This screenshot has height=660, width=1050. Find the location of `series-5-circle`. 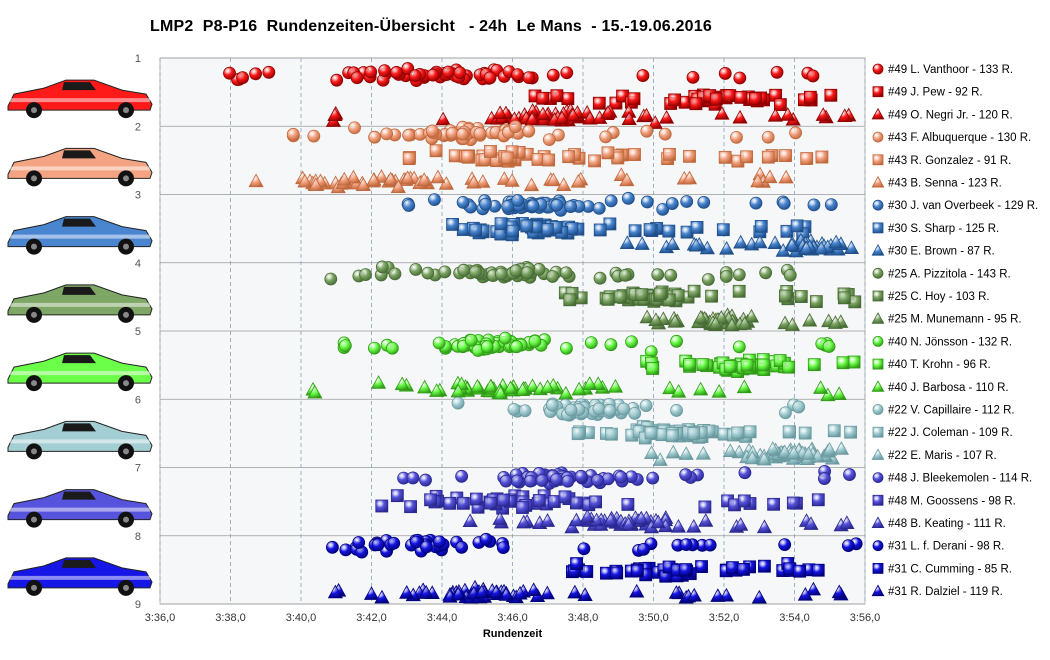

series-5-circle is located at coordinates (628, 409).